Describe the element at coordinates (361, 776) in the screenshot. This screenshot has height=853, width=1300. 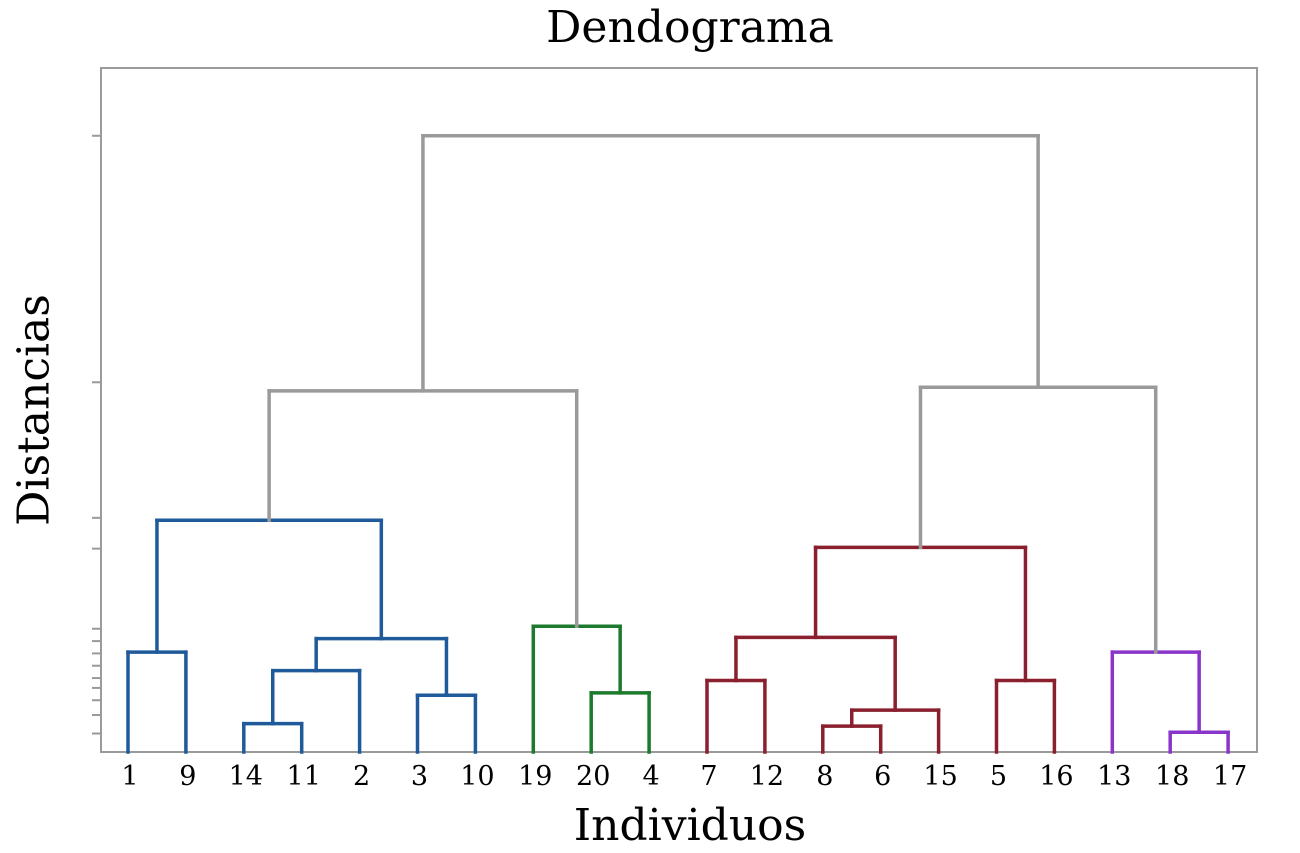
I see `leaf-label-2: 2` at that location.